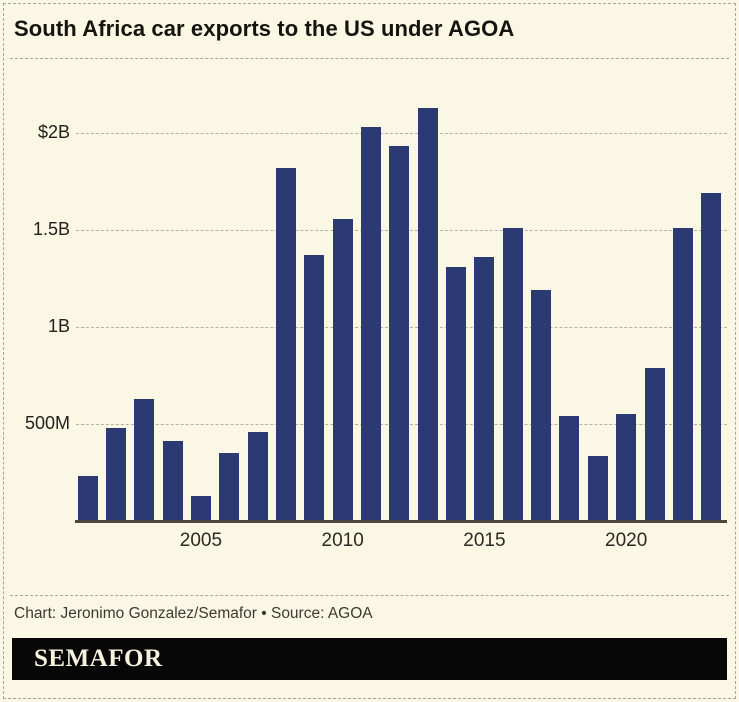 Image resolution: width=739 pixels, height=702 pixels. I want to click on bar-2009, so click(314, 388).